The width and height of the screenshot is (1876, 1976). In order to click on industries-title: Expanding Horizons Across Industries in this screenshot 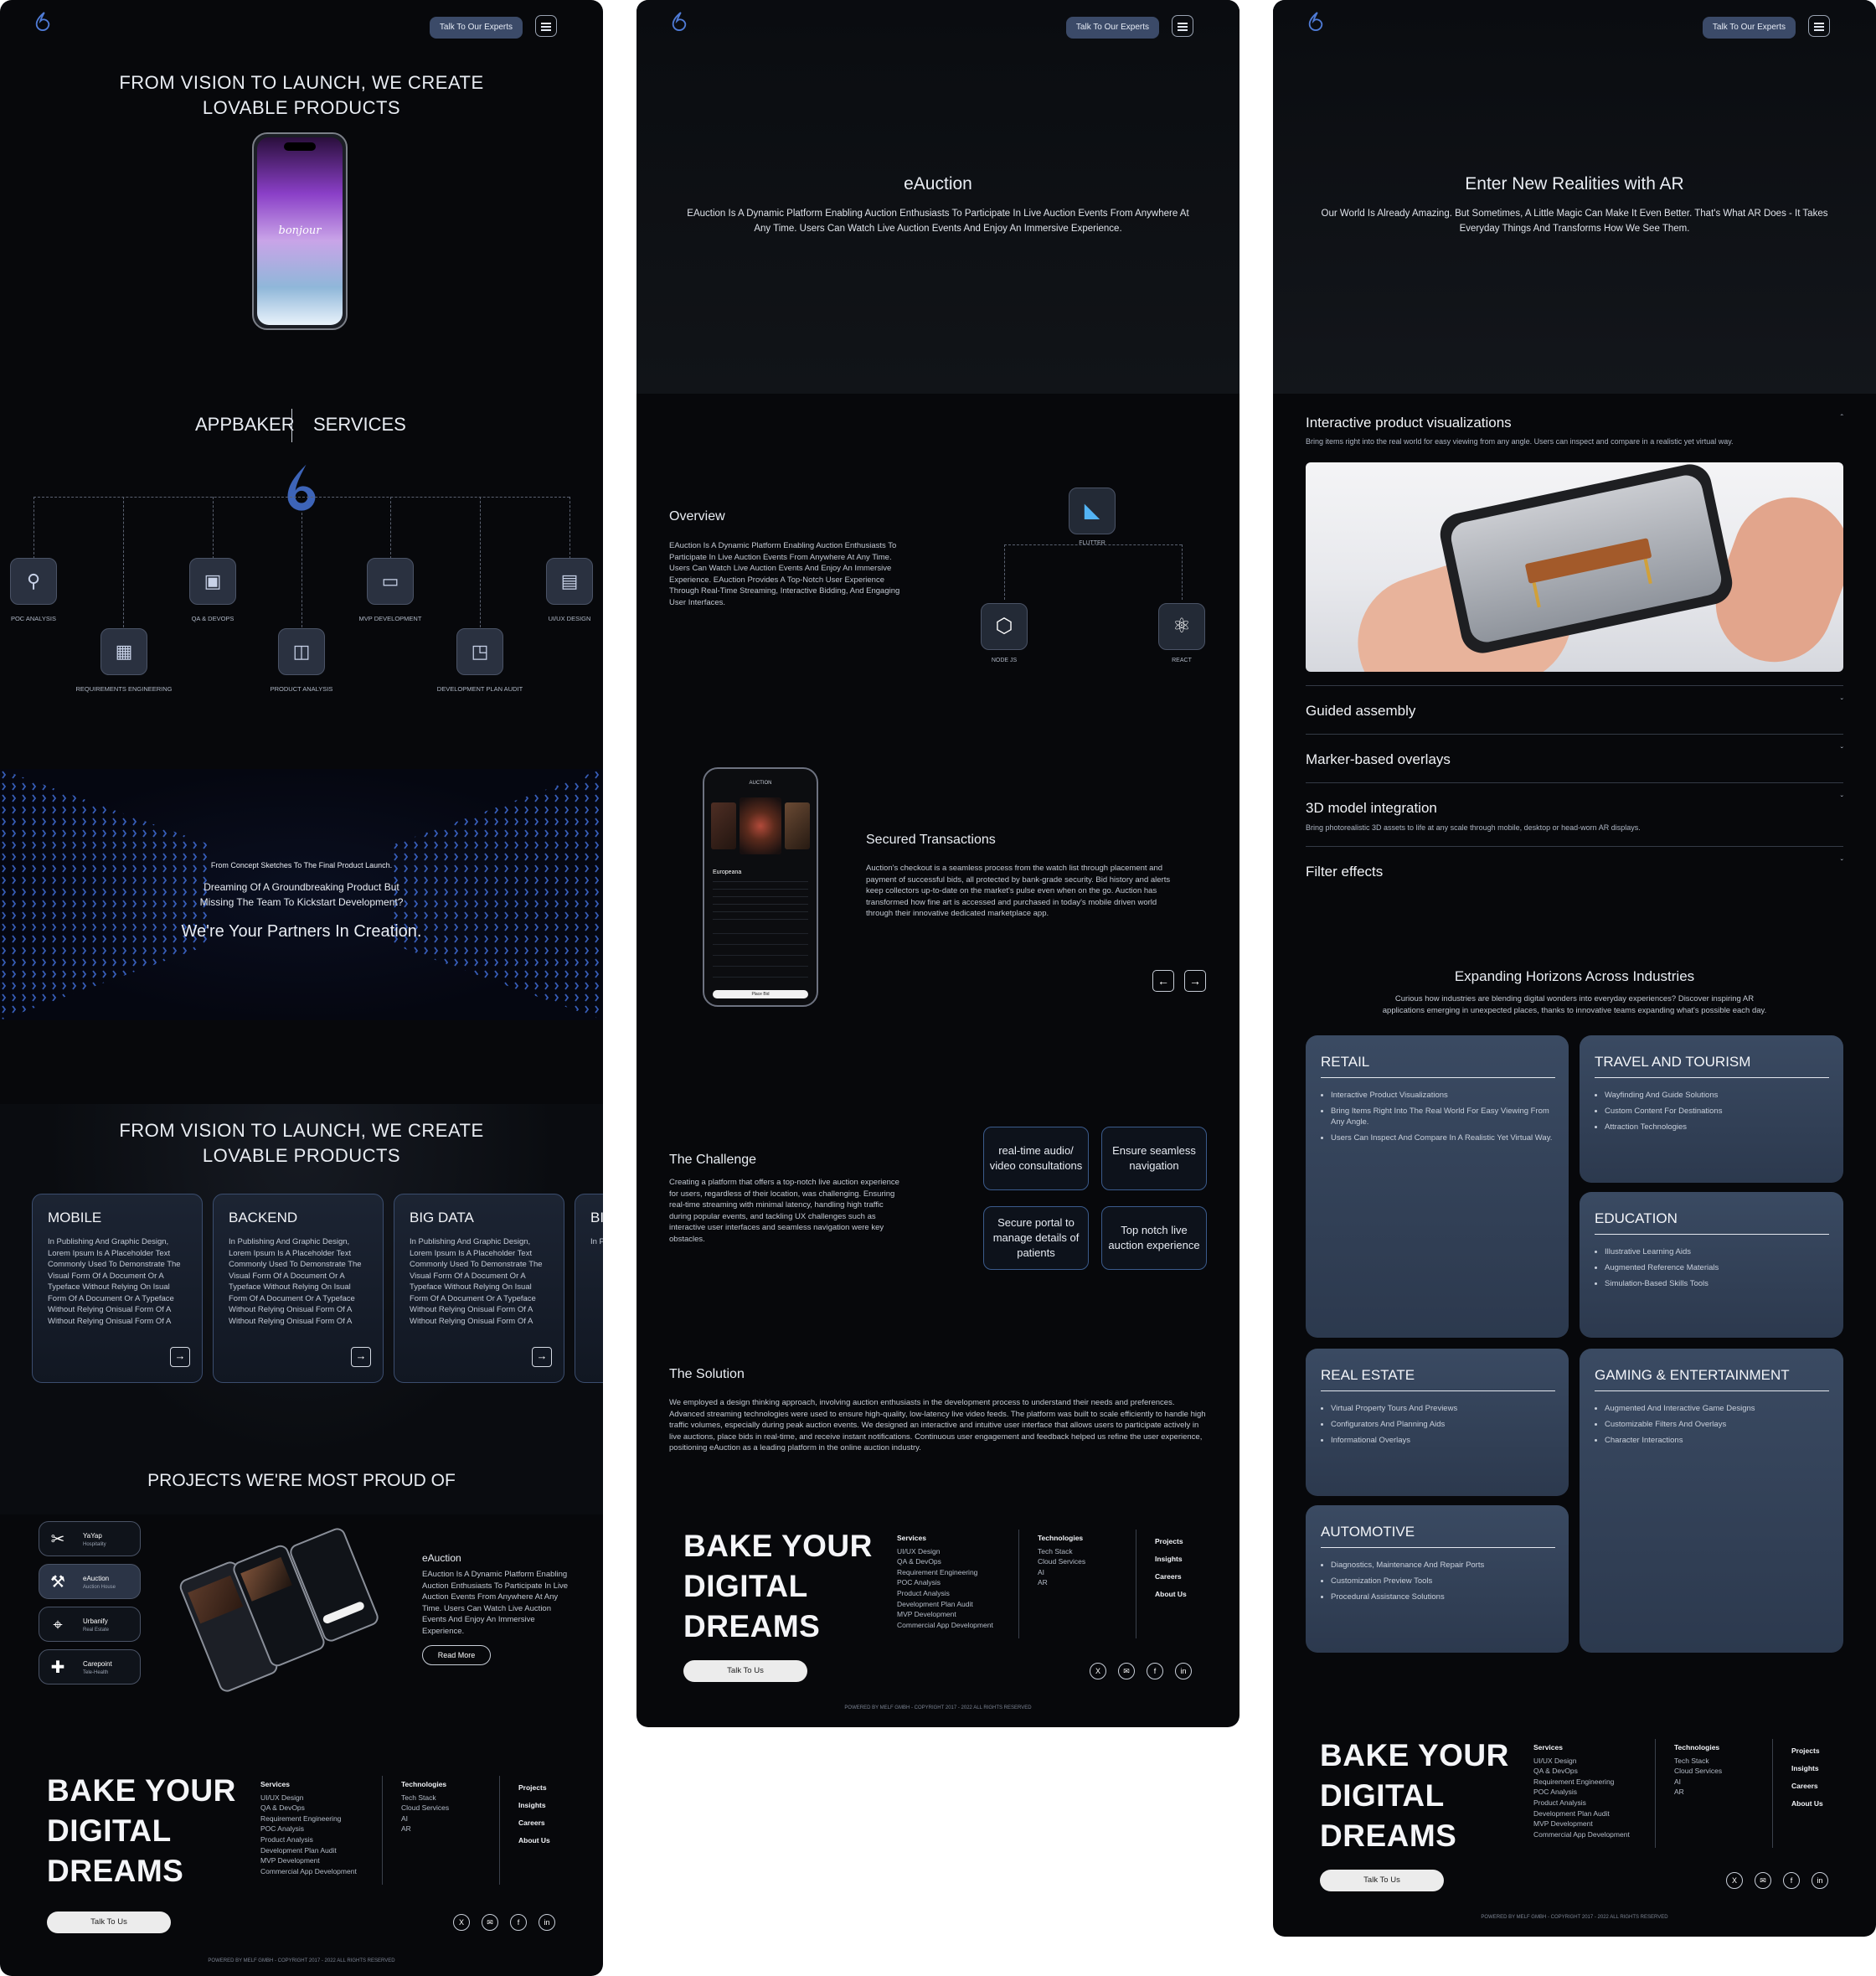, I will do `click(1574, 976)`.